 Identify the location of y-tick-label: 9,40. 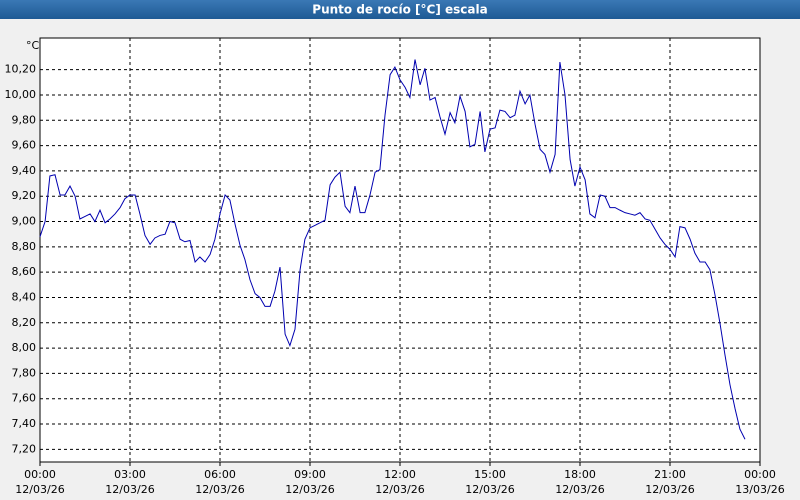
(24, 170).